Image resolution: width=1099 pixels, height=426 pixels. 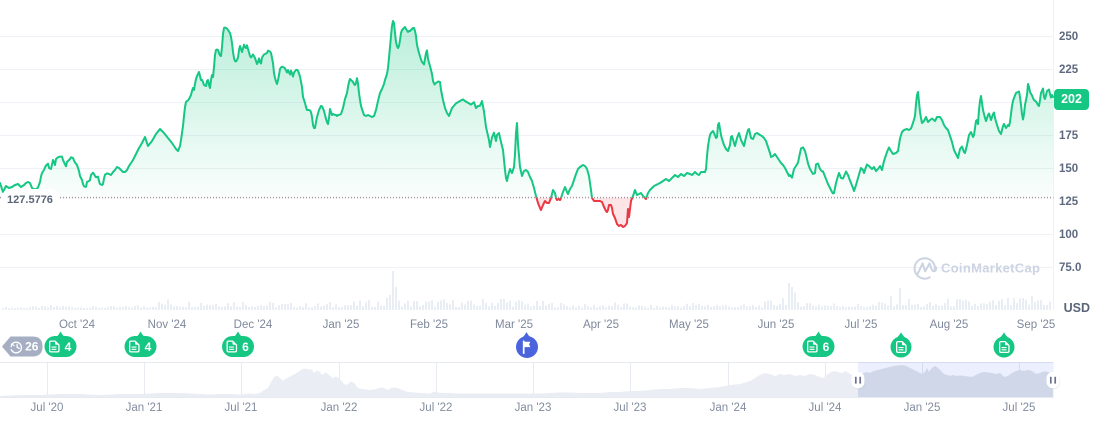 I want to click on svg-text: 26, so click(x=32, y=347).